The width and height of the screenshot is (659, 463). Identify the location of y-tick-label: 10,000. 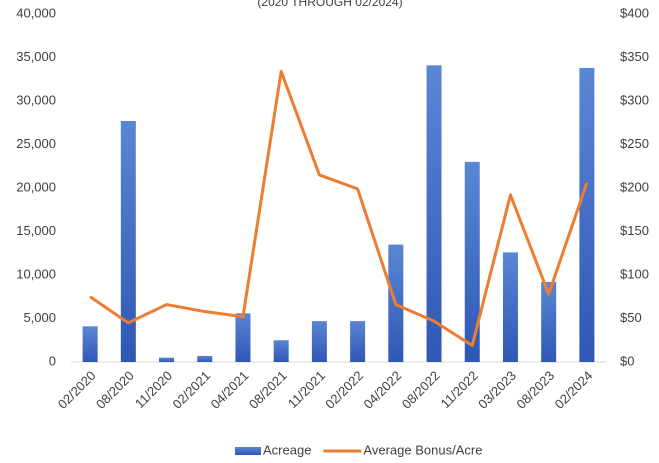
(36, 273).